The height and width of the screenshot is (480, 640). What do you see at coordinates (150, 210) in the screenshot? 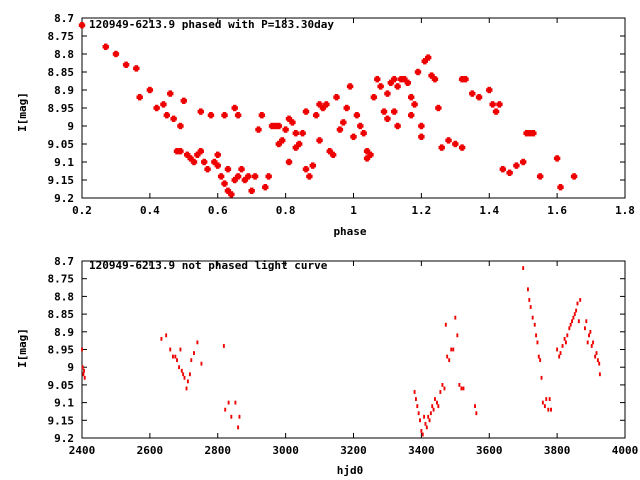
I see `phased-x-tick-label: 0.4` at bounding box center [150, 210].